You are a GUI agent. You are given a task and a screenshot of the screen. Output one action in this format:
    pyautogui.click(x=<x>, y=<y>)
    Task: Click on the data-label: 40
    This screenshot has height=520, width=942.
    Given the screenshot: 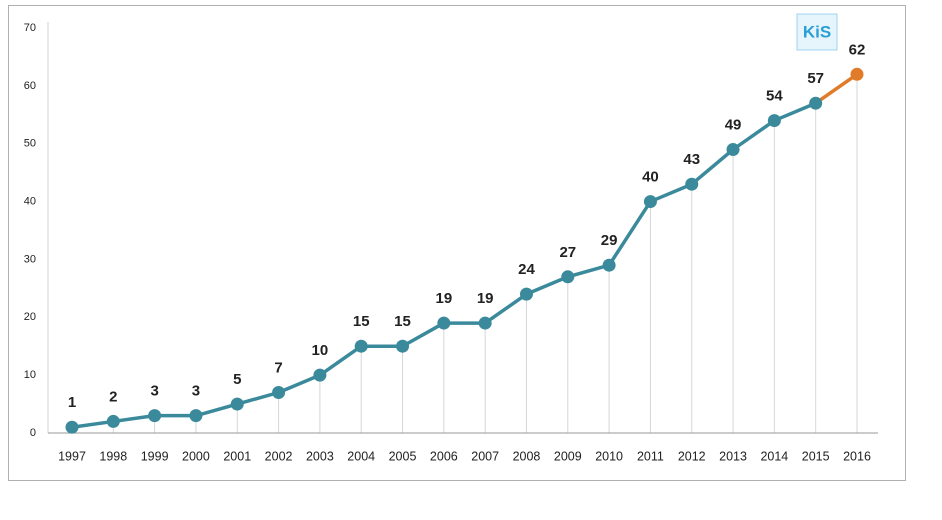 What is the action you would take?
    pyautogui.click(x=650, y=177)
    